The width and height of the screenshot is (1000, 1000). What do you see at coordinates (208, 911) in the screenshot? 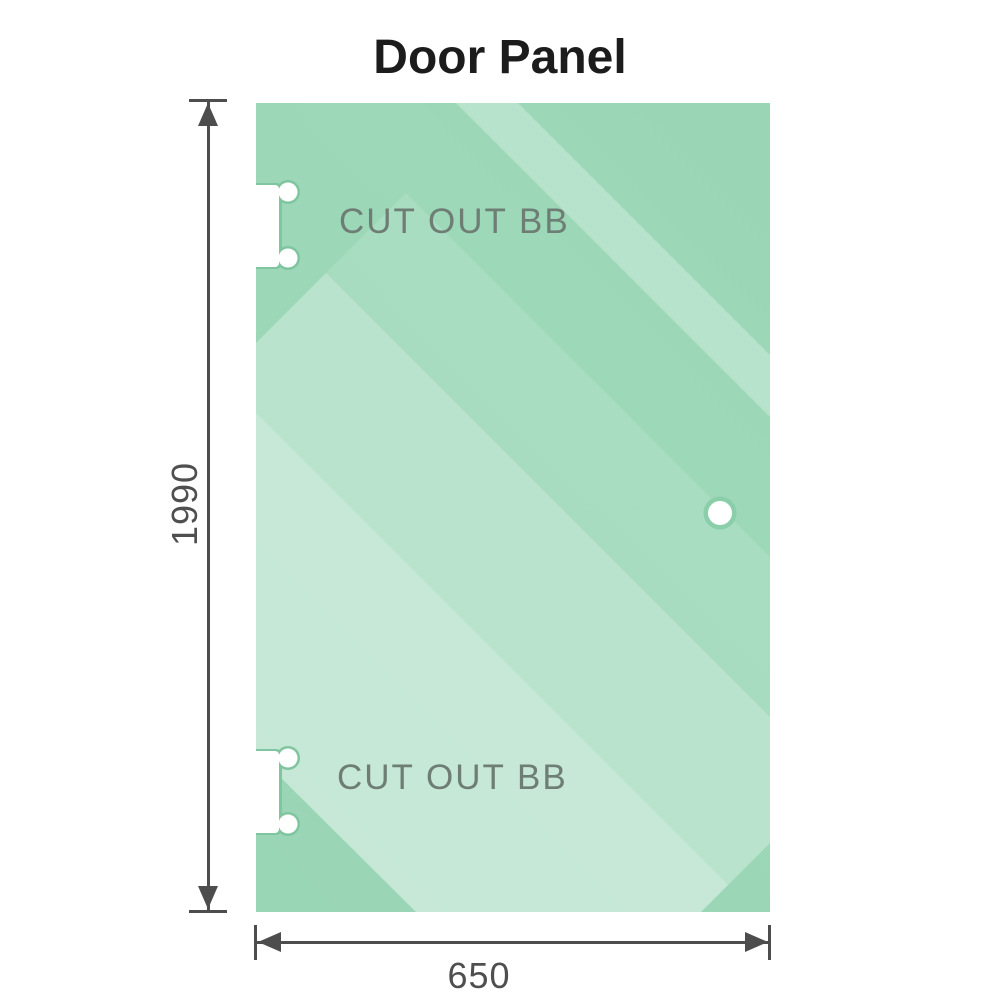
I see `height-dim-cap-bottom` at bounding box center [208, 911].